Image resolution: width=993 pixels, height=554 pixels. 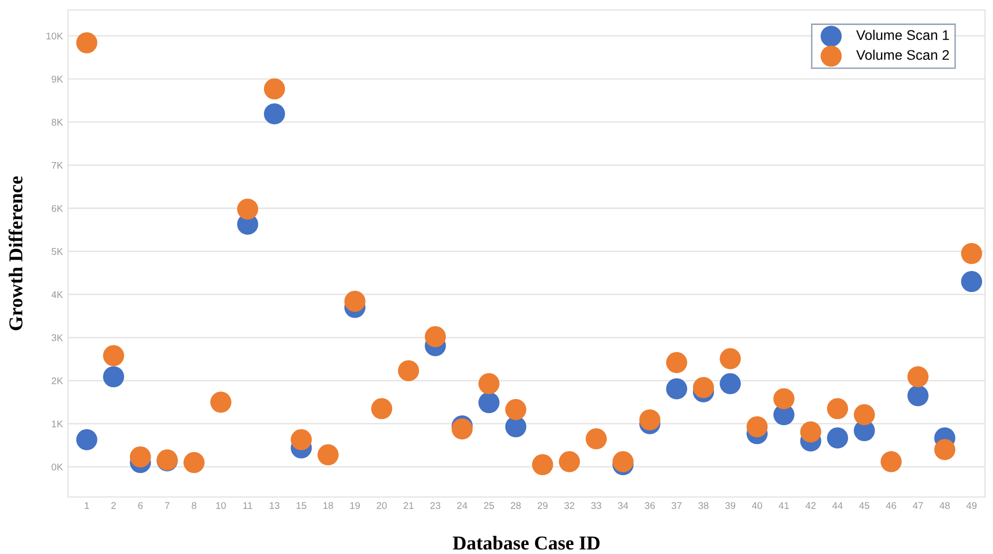 I want to click on x-tick-label: 6, so click(x=140, y=505).